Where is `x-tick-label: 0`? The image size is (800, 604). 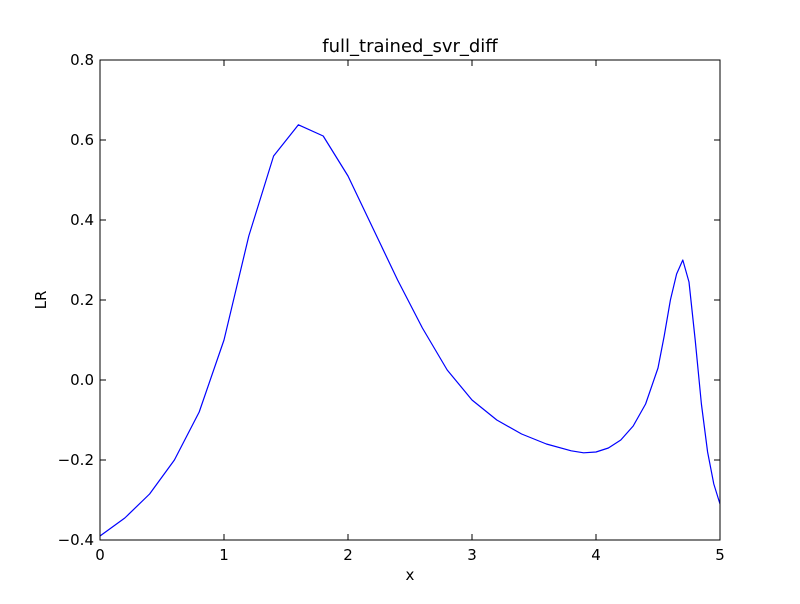
x-tick-label: 0 is located at coordinates (100, 555).